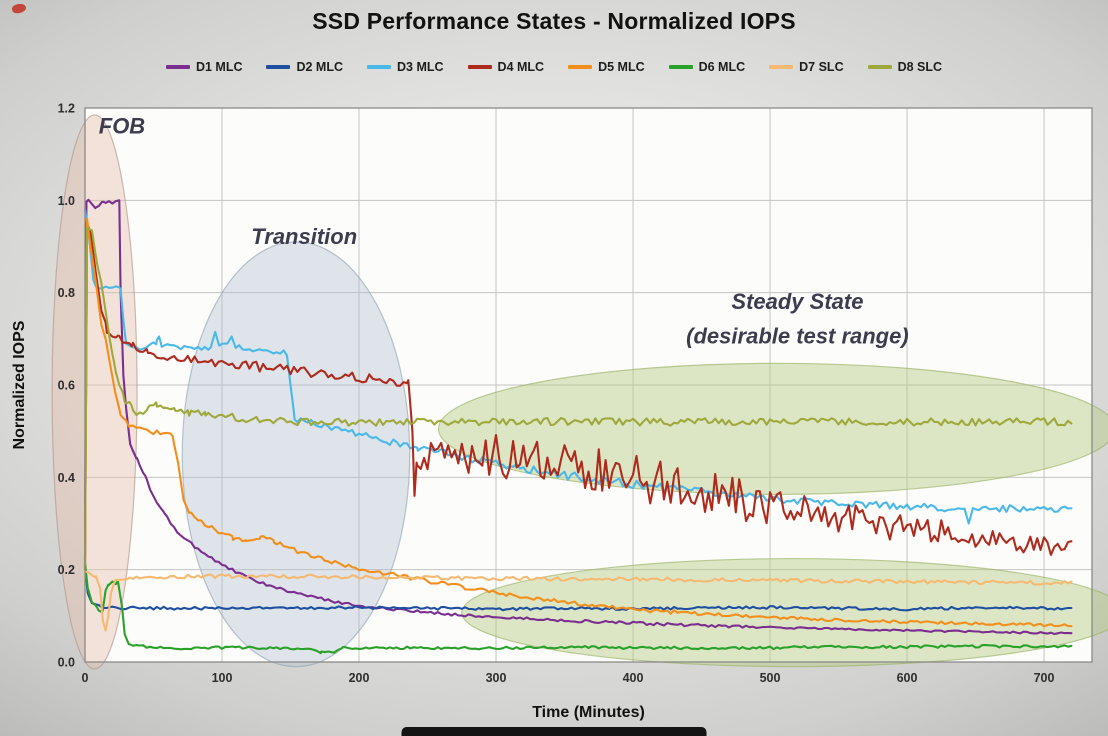 The width and height of the screenshot is (1108, 736). I want to click on legend-label: D8 SLC, so click(920, 67).